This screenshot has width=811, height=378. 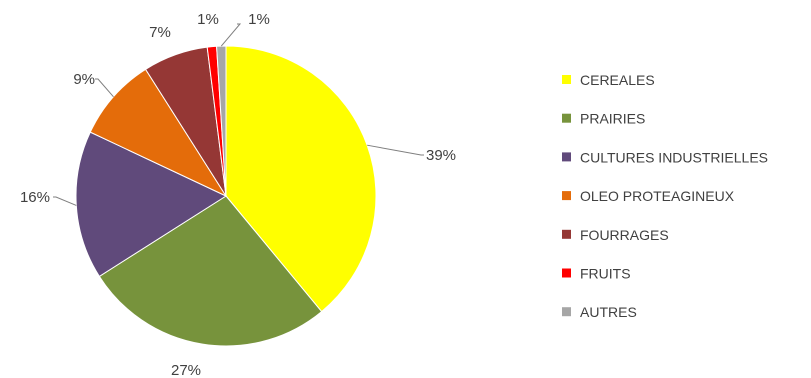 I want to click on legend-item-fruits: FRUITS, so click(x=596, y=274).